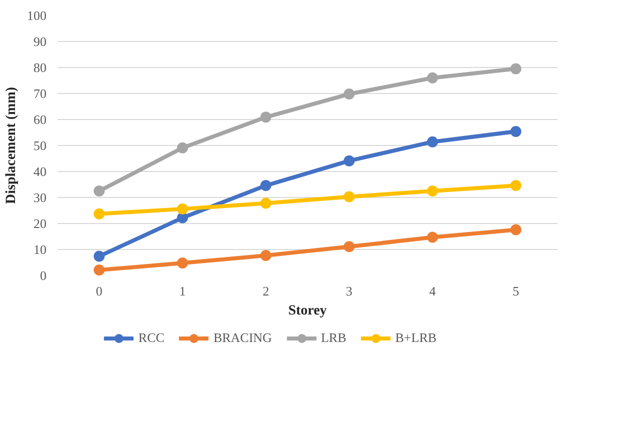  Describe the element at coordinates (40, 41) in the screenshot. I see `y-tick-label: 90` at that location.